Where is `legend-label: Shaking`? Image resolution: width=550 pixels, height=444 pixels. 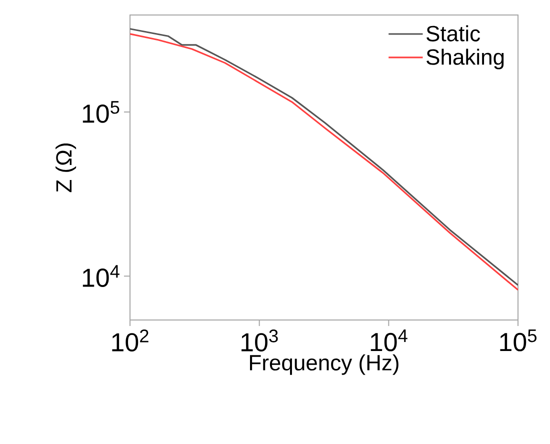
legend-label: Shaking is located at coordinates (465, 59).